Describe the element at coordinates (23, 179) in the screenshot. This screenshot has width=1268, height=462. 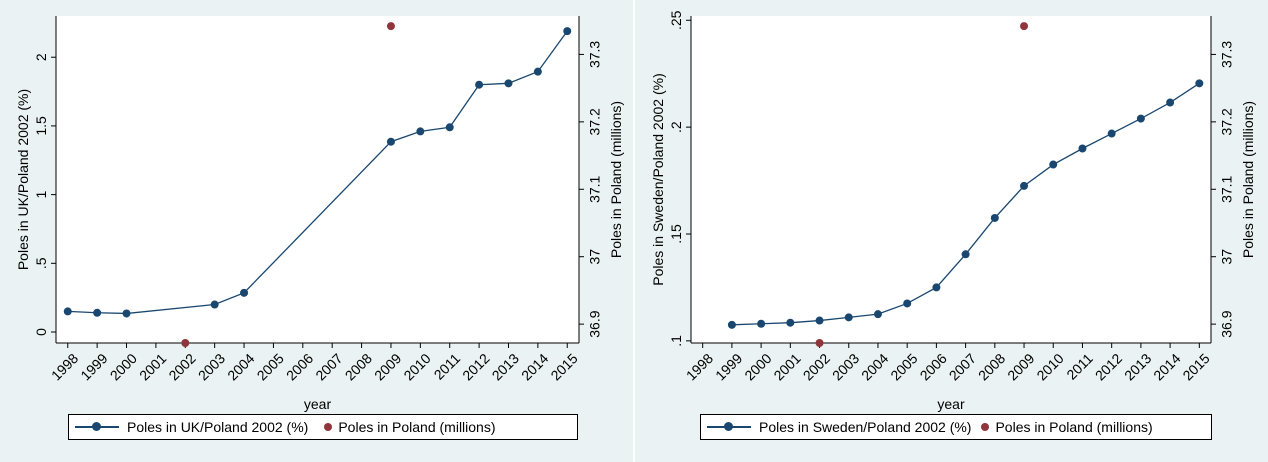
I see `y-axis-left-label: Poles in UK/Poland 2002 (%)` at that location.